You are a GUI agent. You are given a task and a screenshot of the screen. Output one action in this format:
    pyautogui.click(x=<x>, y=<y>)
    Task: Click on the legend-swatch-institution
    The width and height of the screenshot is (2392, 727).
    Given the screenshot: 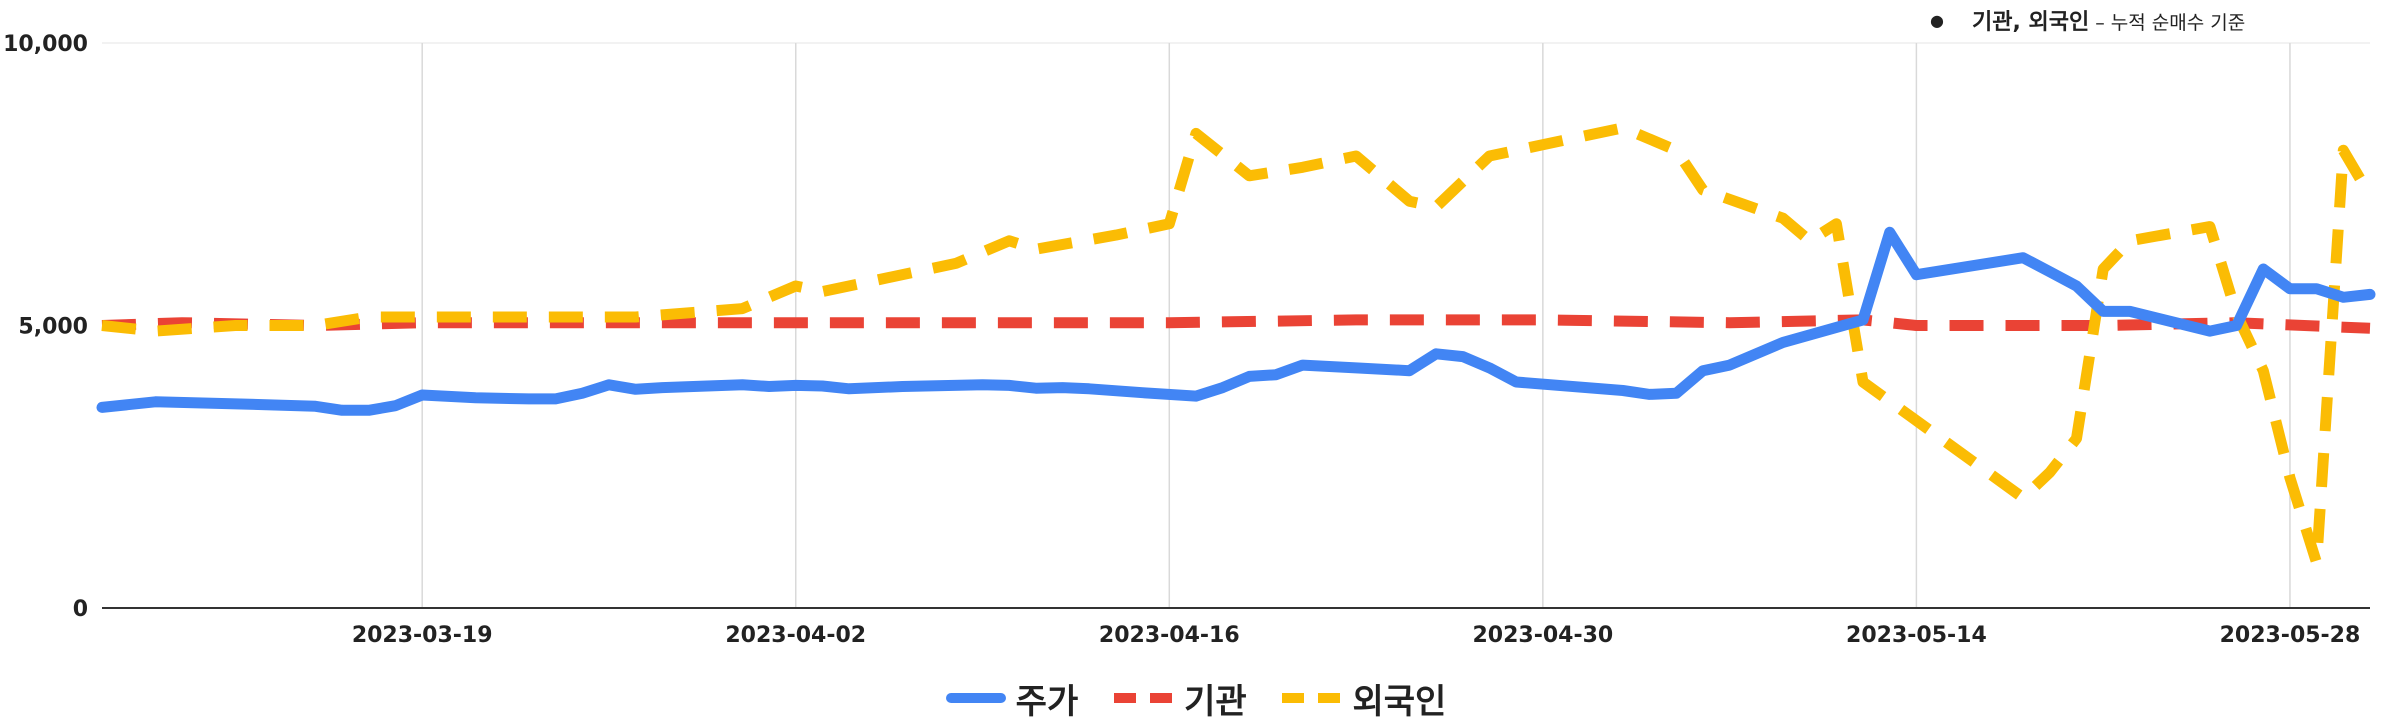 What is the action you would take?
    pyautogui.click(x=1144, y=698)
    